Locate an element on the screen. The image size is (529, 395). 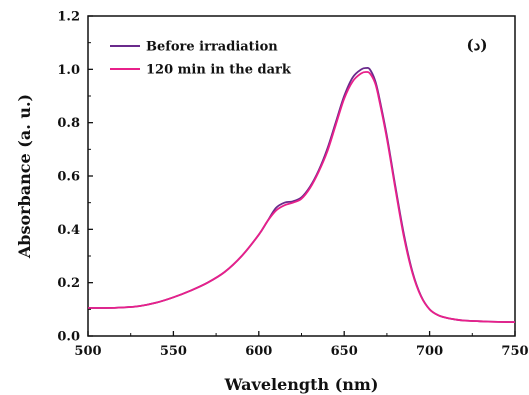
legend-label-before-irradiation: Before irradiation is located at coordinates (212, 47).